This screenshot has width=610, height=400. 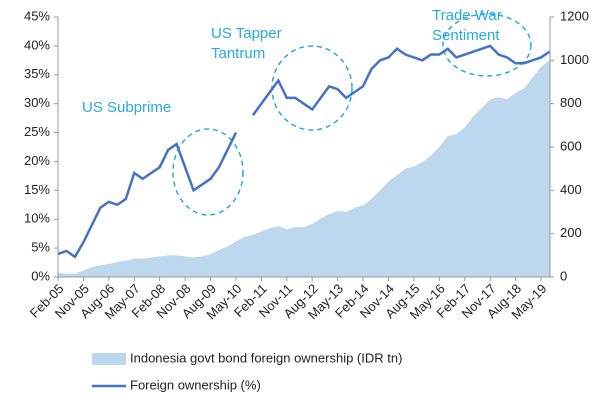 What do you see at coordinates (571, 102) in the screenshot?
I see `y2-tick-label: 800` at bounding box center [571, 102].